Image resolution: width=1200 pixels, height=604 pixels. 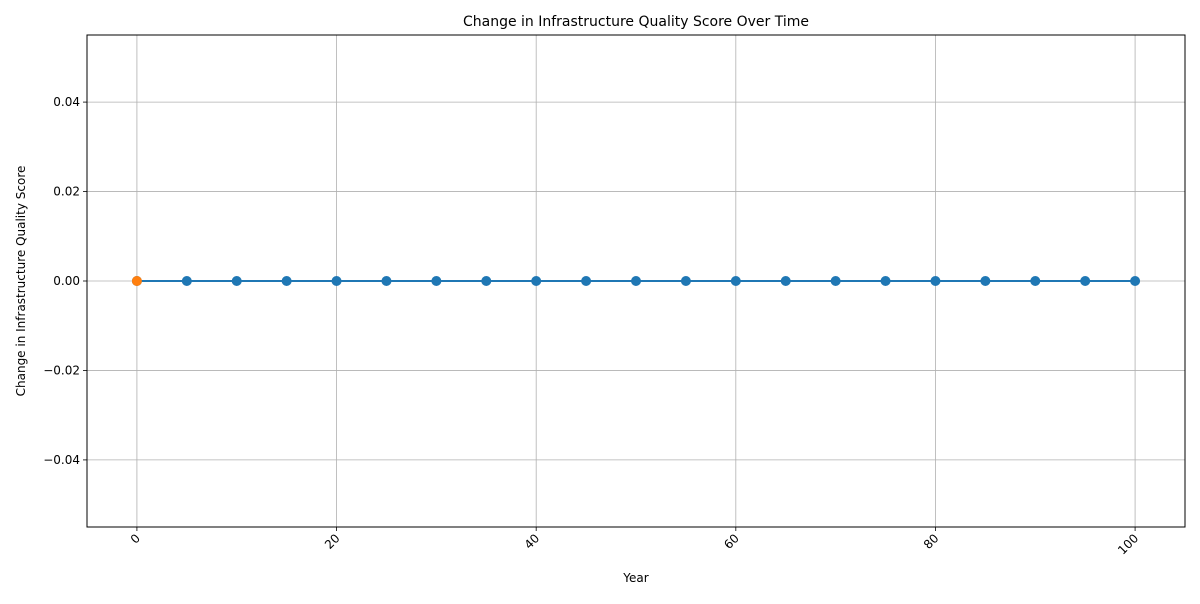 What do you see at coordinates (61, 460) in the screenshot?
I see `y-tick-label: −0.04` at bounding box center [61, 460].